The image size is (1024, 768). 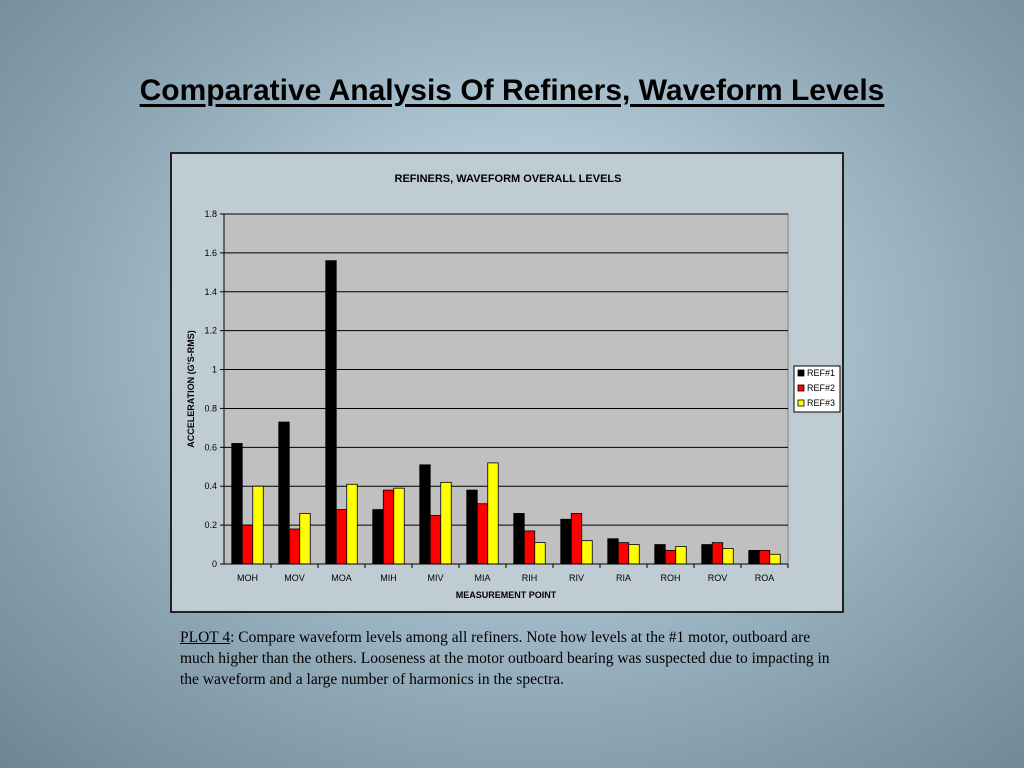 What do you see at coordinates (519, 539) in the screenshot?
I see `bar-ref1-rih` at bounding box center [519, 539].